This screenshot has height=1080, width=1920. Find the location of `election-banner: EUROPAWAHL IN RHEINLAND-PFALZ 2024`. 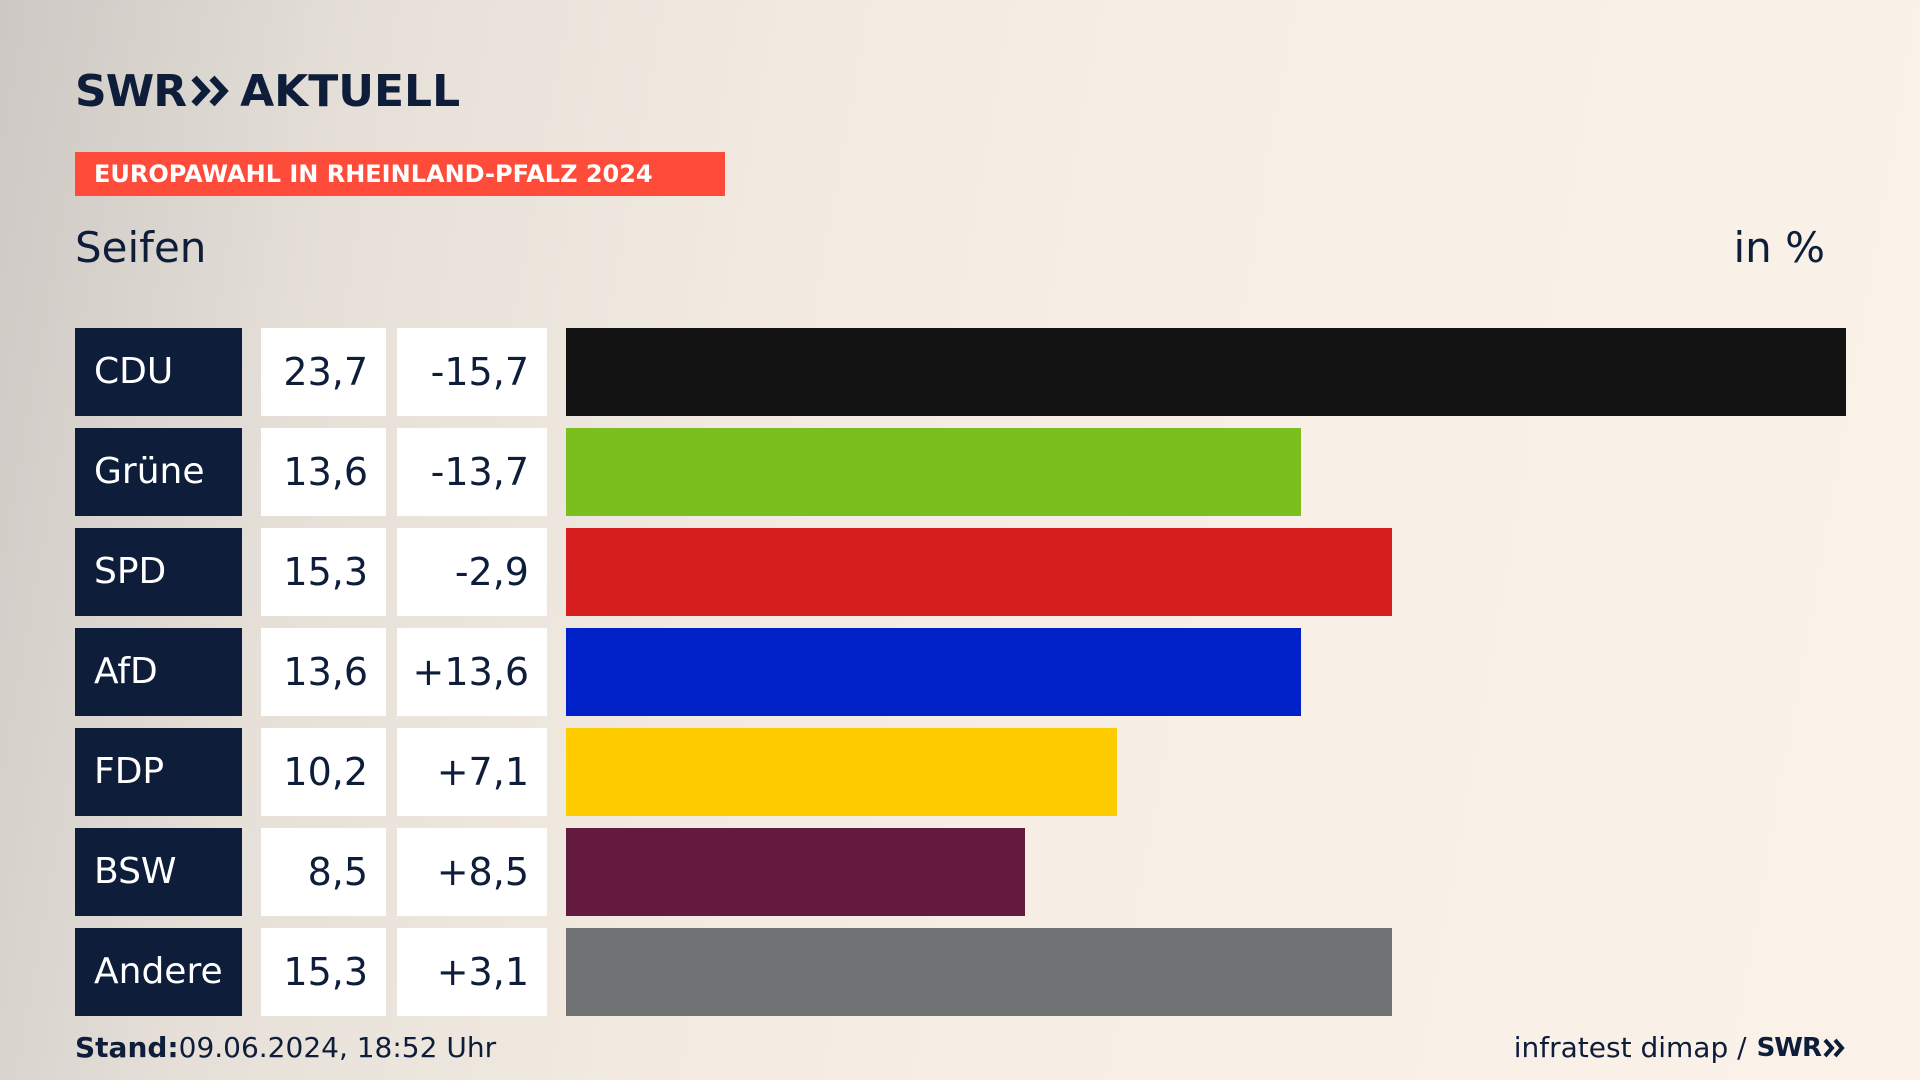

election-banner: EUROPAWAHL IN RHEINLAND-PFALZ 2024 is located at coordinates (400, 174).